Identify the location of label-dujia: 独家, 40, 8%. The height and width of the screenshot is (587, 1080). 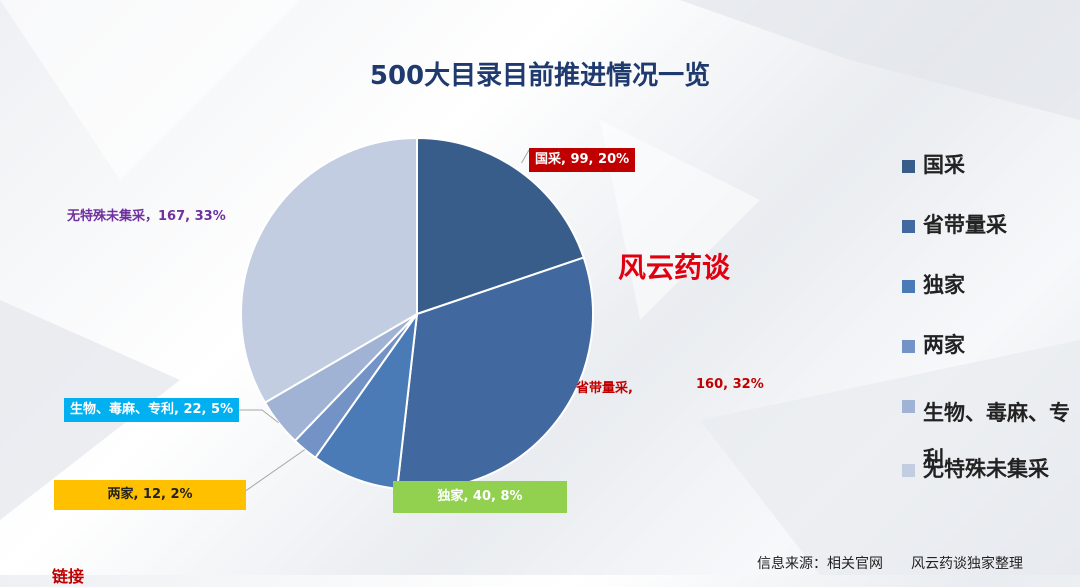
(480, 497).